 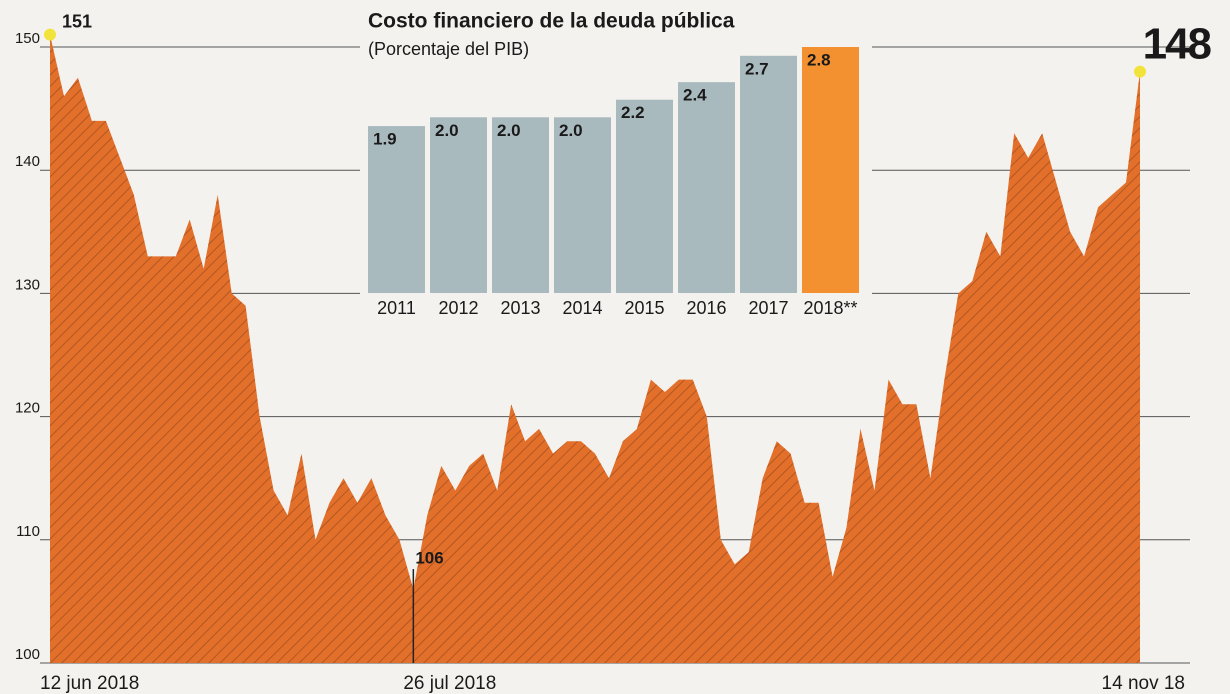 I want to click on bar-label: 2.7, so click(x=757, y=68).